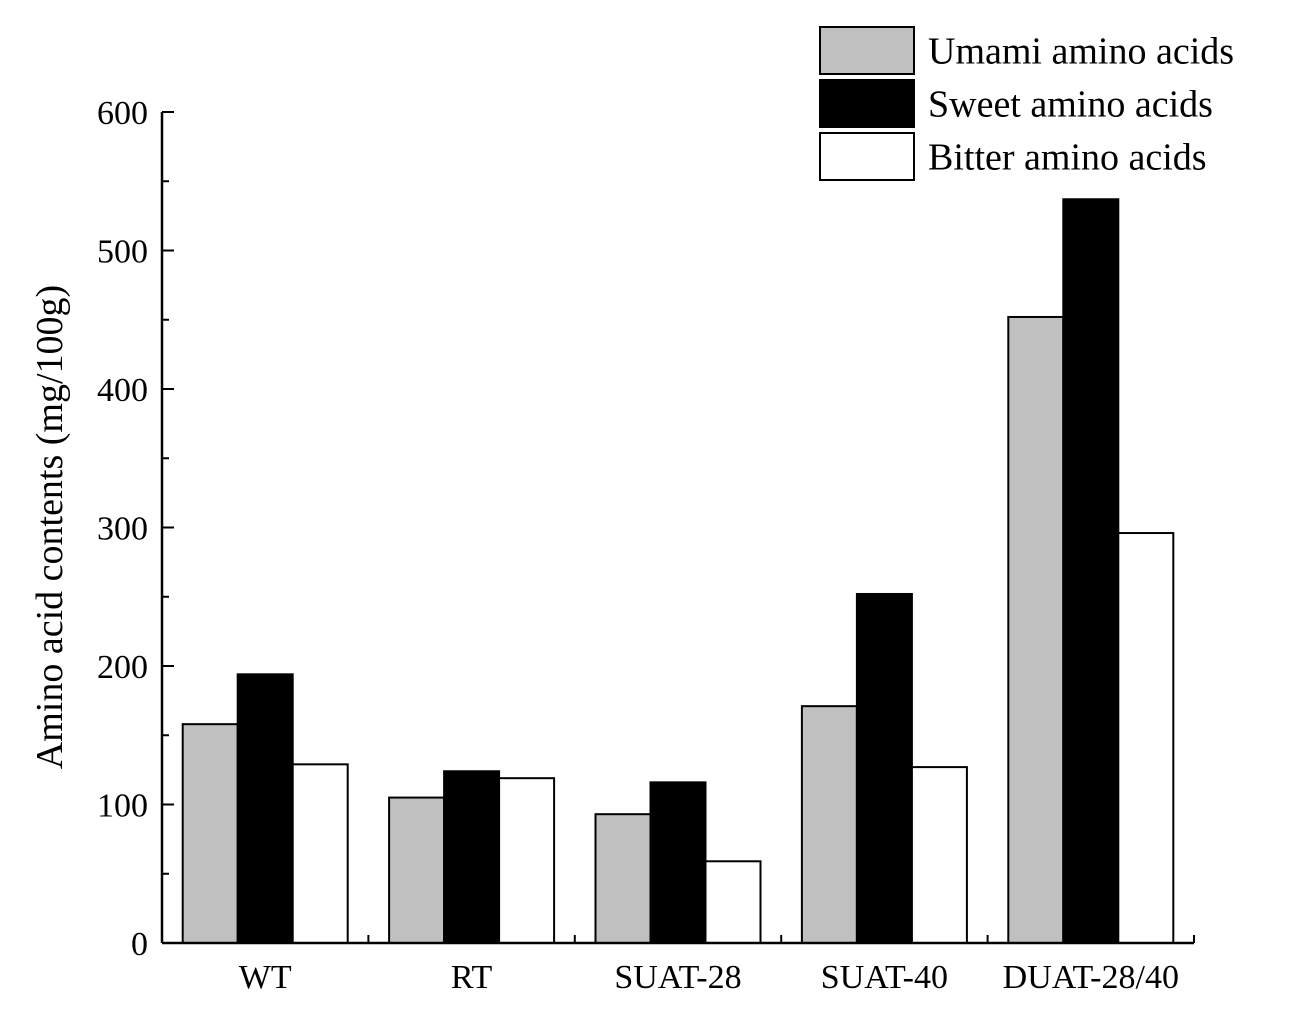  Describe the element at coordinates (884, 768) in the screenshot. I see `bar-suat-40-sweet-amino-acids` at that location.